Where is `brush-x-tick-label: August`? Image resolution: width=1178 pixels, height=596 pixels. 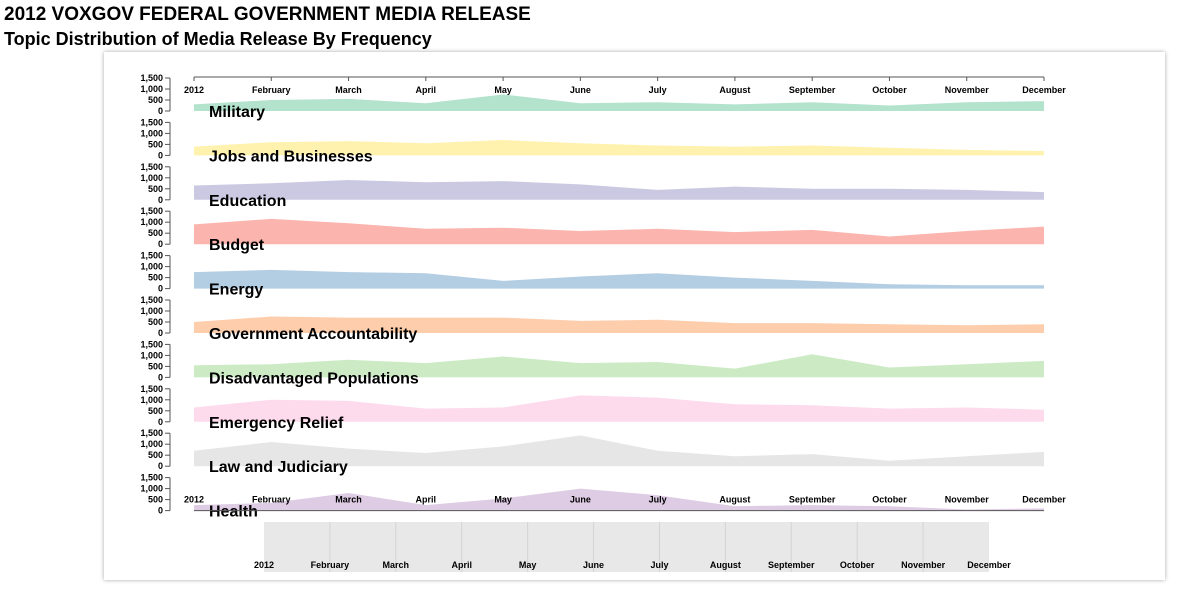
brush-x-tick-label: August is located at coordinates (725, 565).